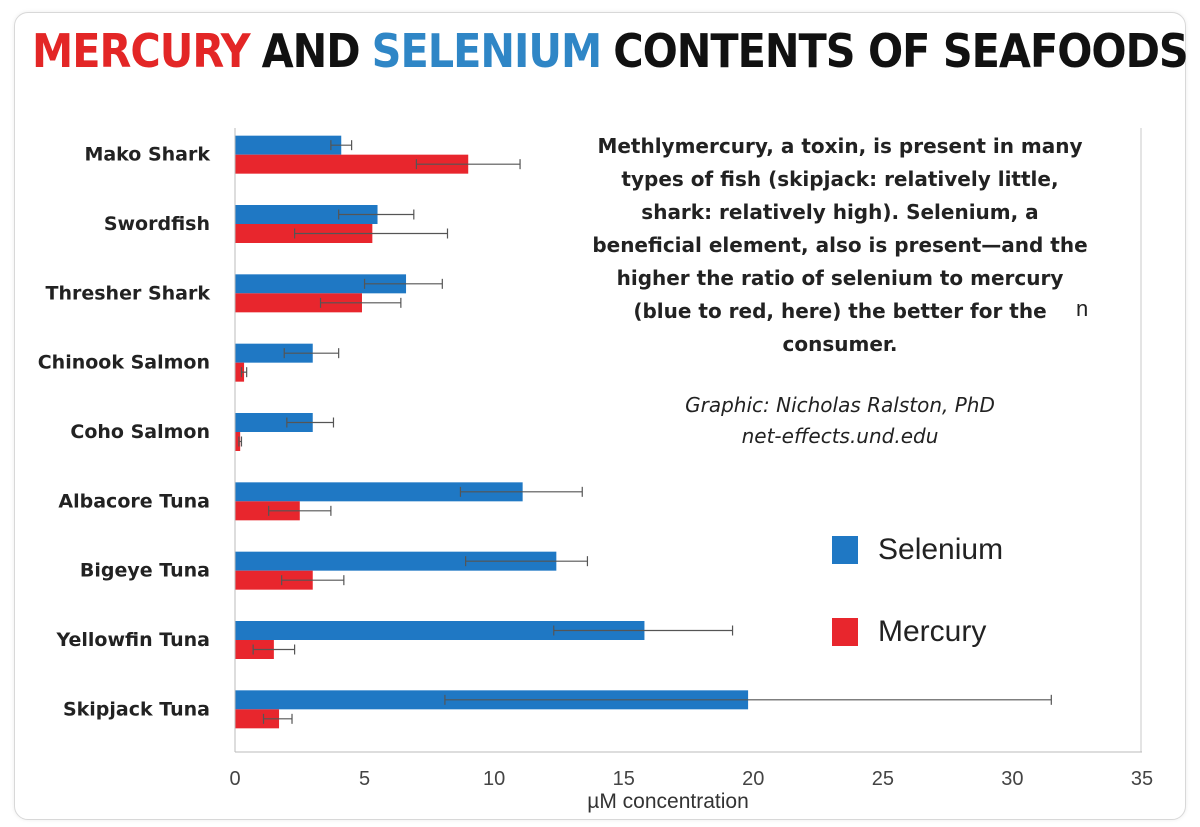 This screenshot has width=1200, height=827. What do you see at coordinates (128, 293) in the screenshot?
I see `category-label: Thresher Shark` at bounding box center [128, 293].